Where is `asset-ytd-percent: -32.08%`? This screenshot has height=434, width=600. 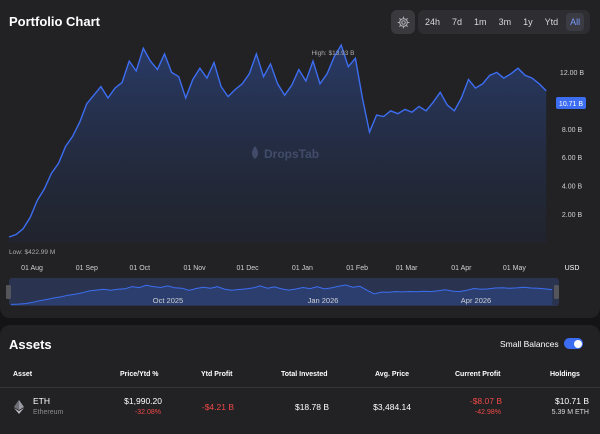
asset-ytd-percent: -32.08% is located at coordinates (147, 412).